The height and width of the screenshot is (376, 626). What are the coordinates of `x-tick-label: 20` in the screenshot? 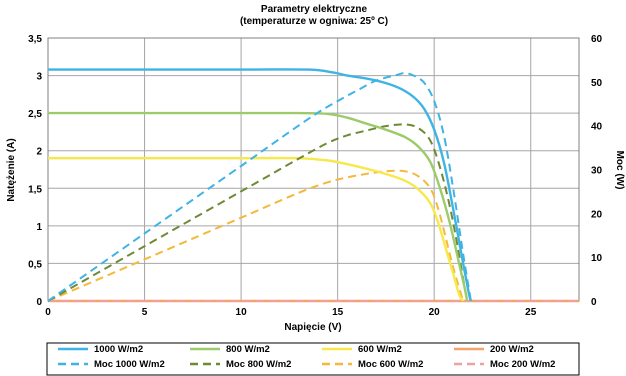 It's located at (435, 312).